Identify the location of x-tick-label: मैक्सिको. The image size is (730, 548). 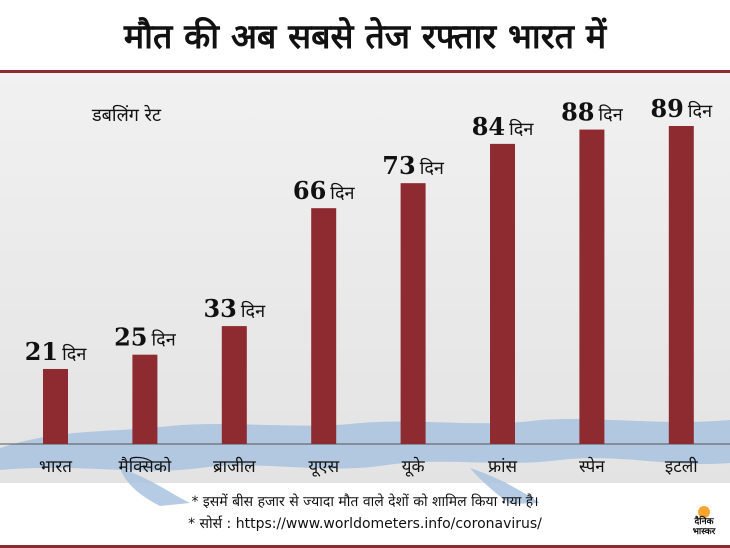
(145, 466).